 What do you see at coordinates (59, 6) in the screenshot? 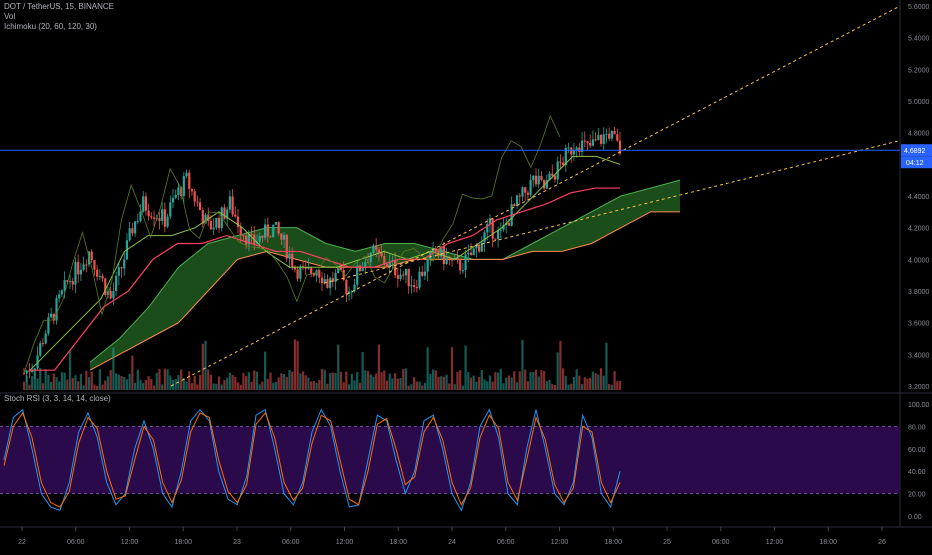
I see `symbol-legend: DOT / TetherUS, 15, BINANCE` at bounding box center [59, 6].